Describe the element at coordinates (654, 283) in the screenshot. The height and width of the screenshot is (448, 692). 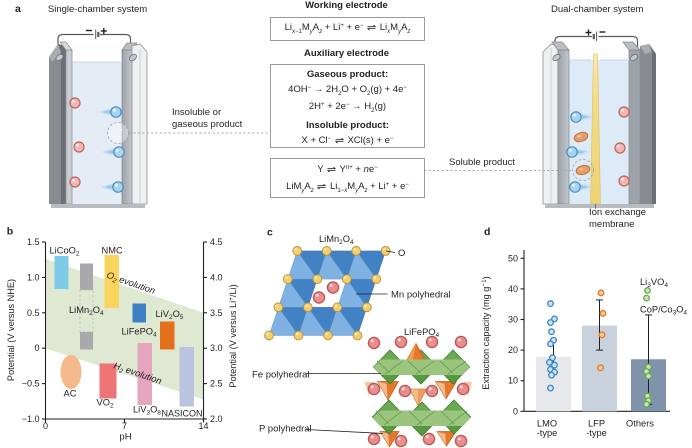
I see `svg-text: Li3VO4` at that location.